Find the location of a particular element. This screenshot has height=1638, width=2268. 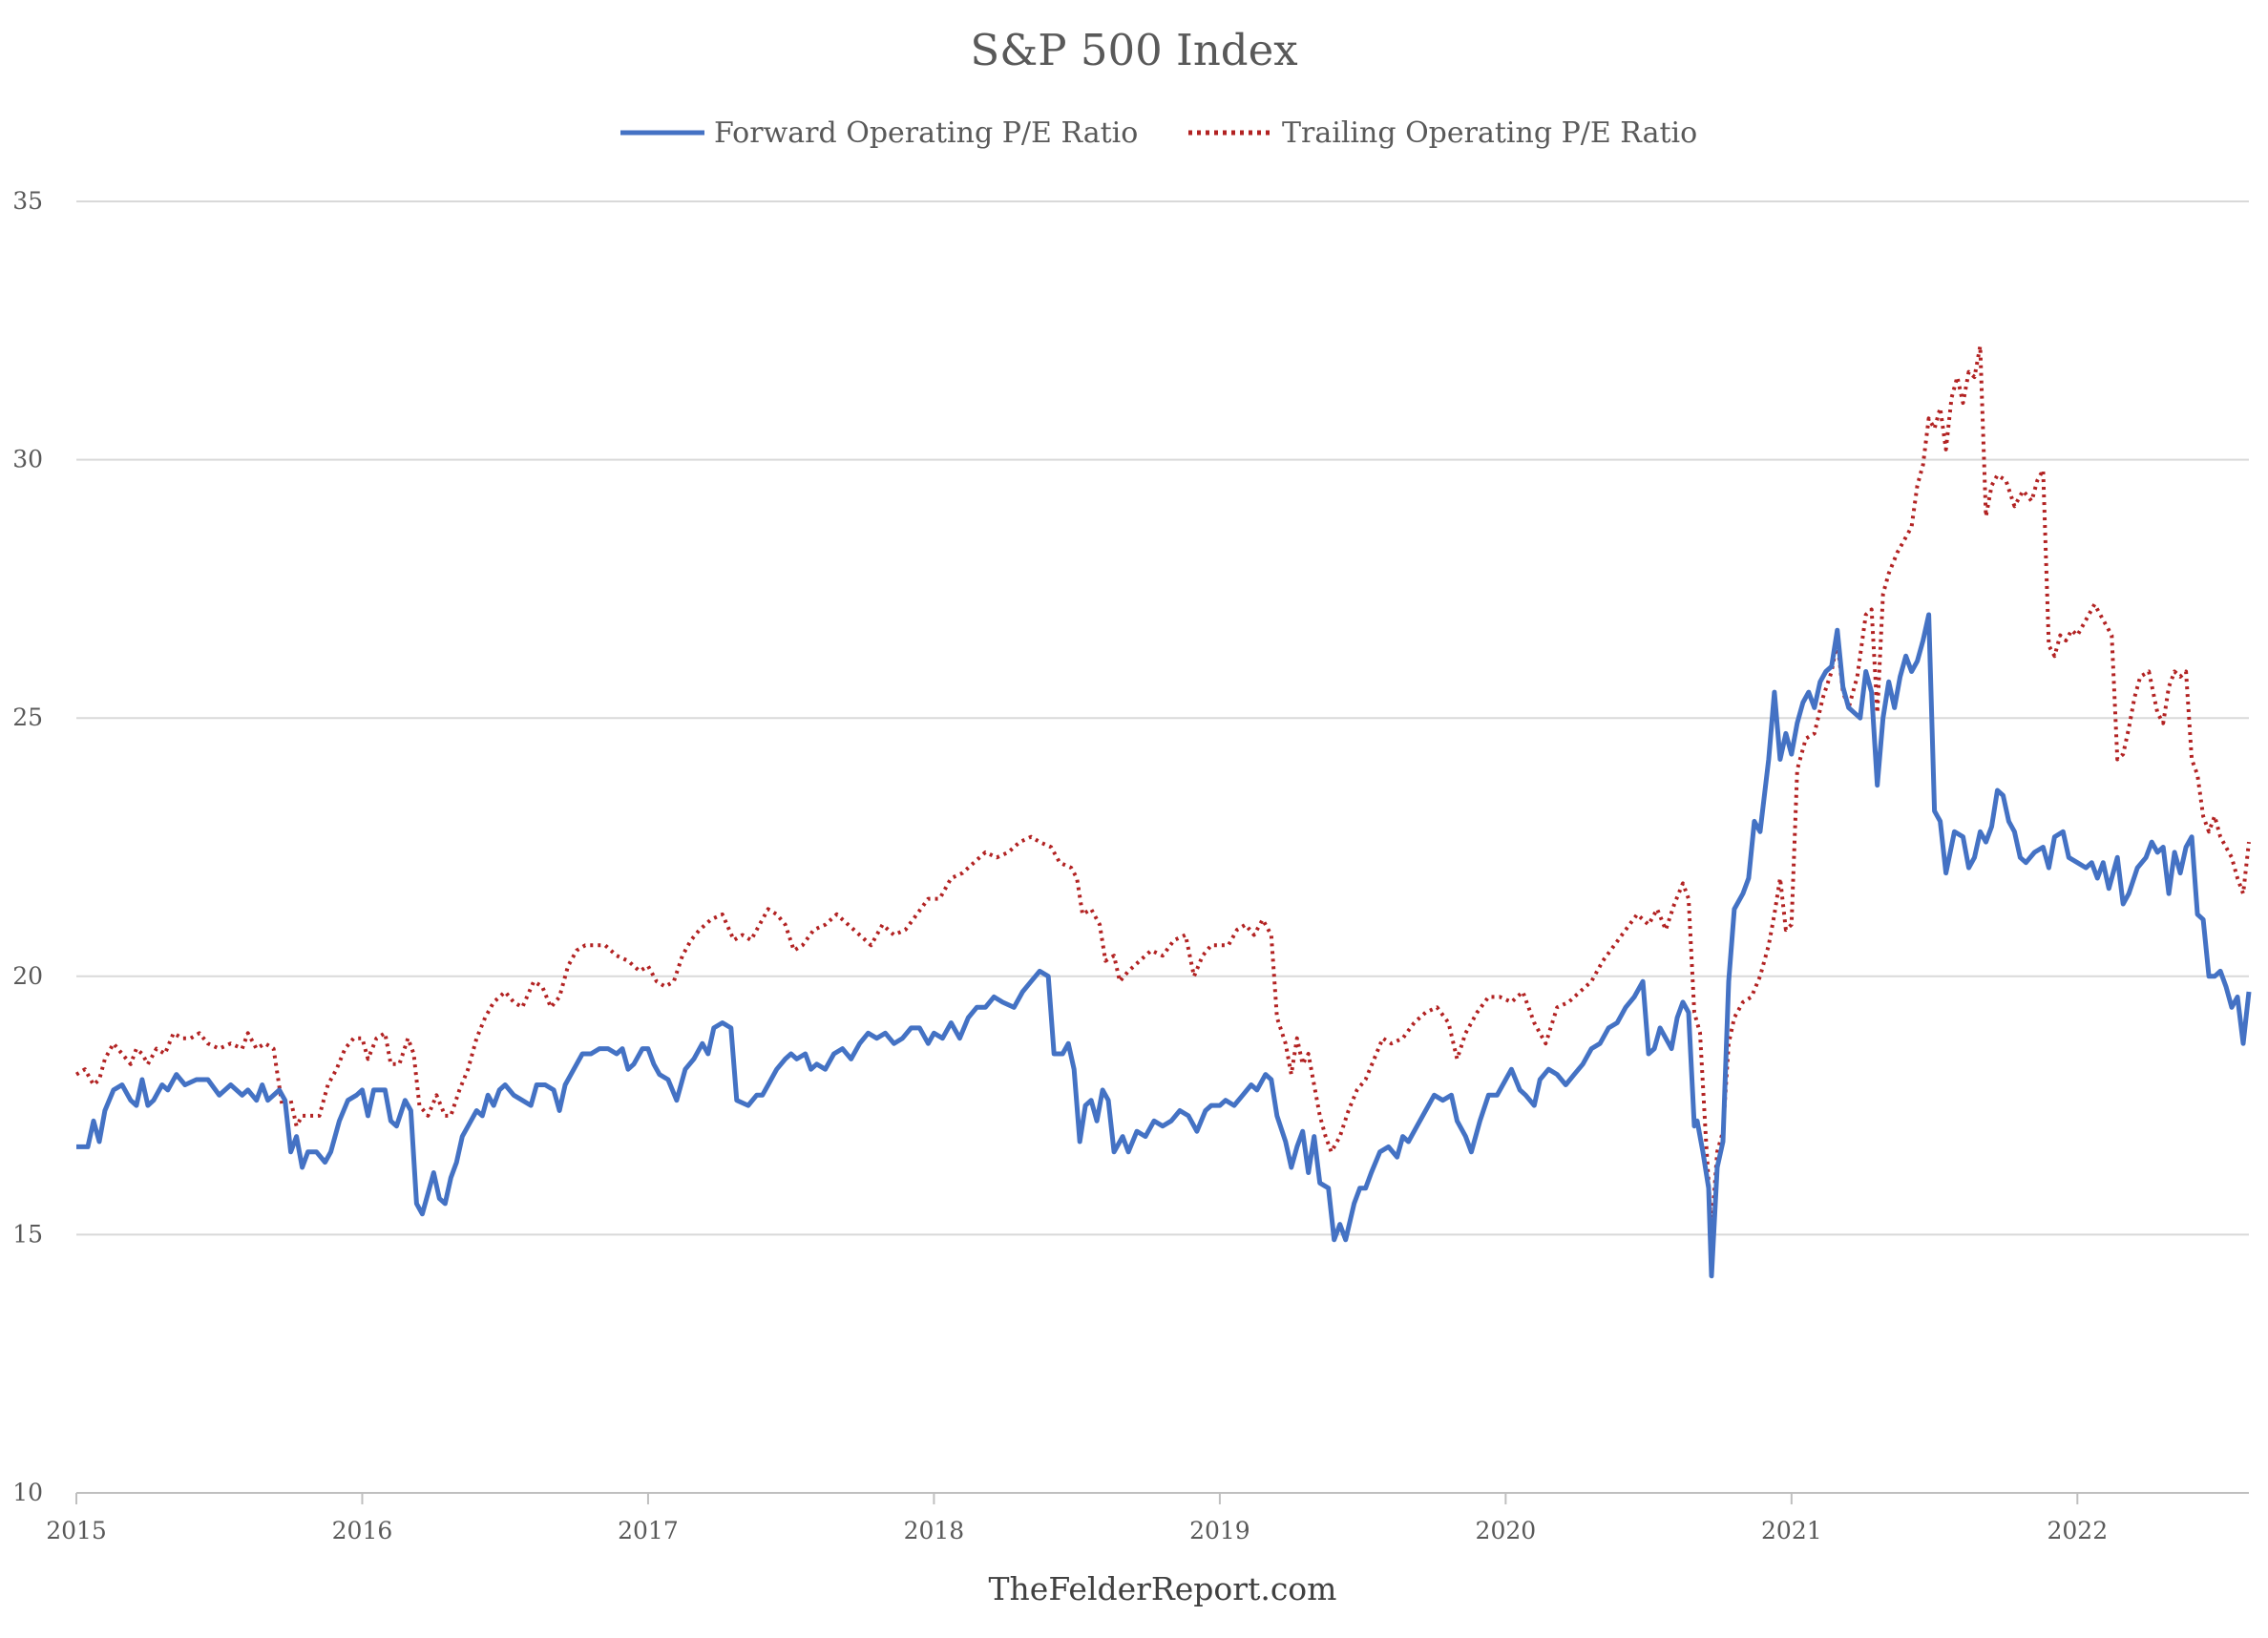

x-tick-label: 2019 is located at coordinates (1220, 1531).